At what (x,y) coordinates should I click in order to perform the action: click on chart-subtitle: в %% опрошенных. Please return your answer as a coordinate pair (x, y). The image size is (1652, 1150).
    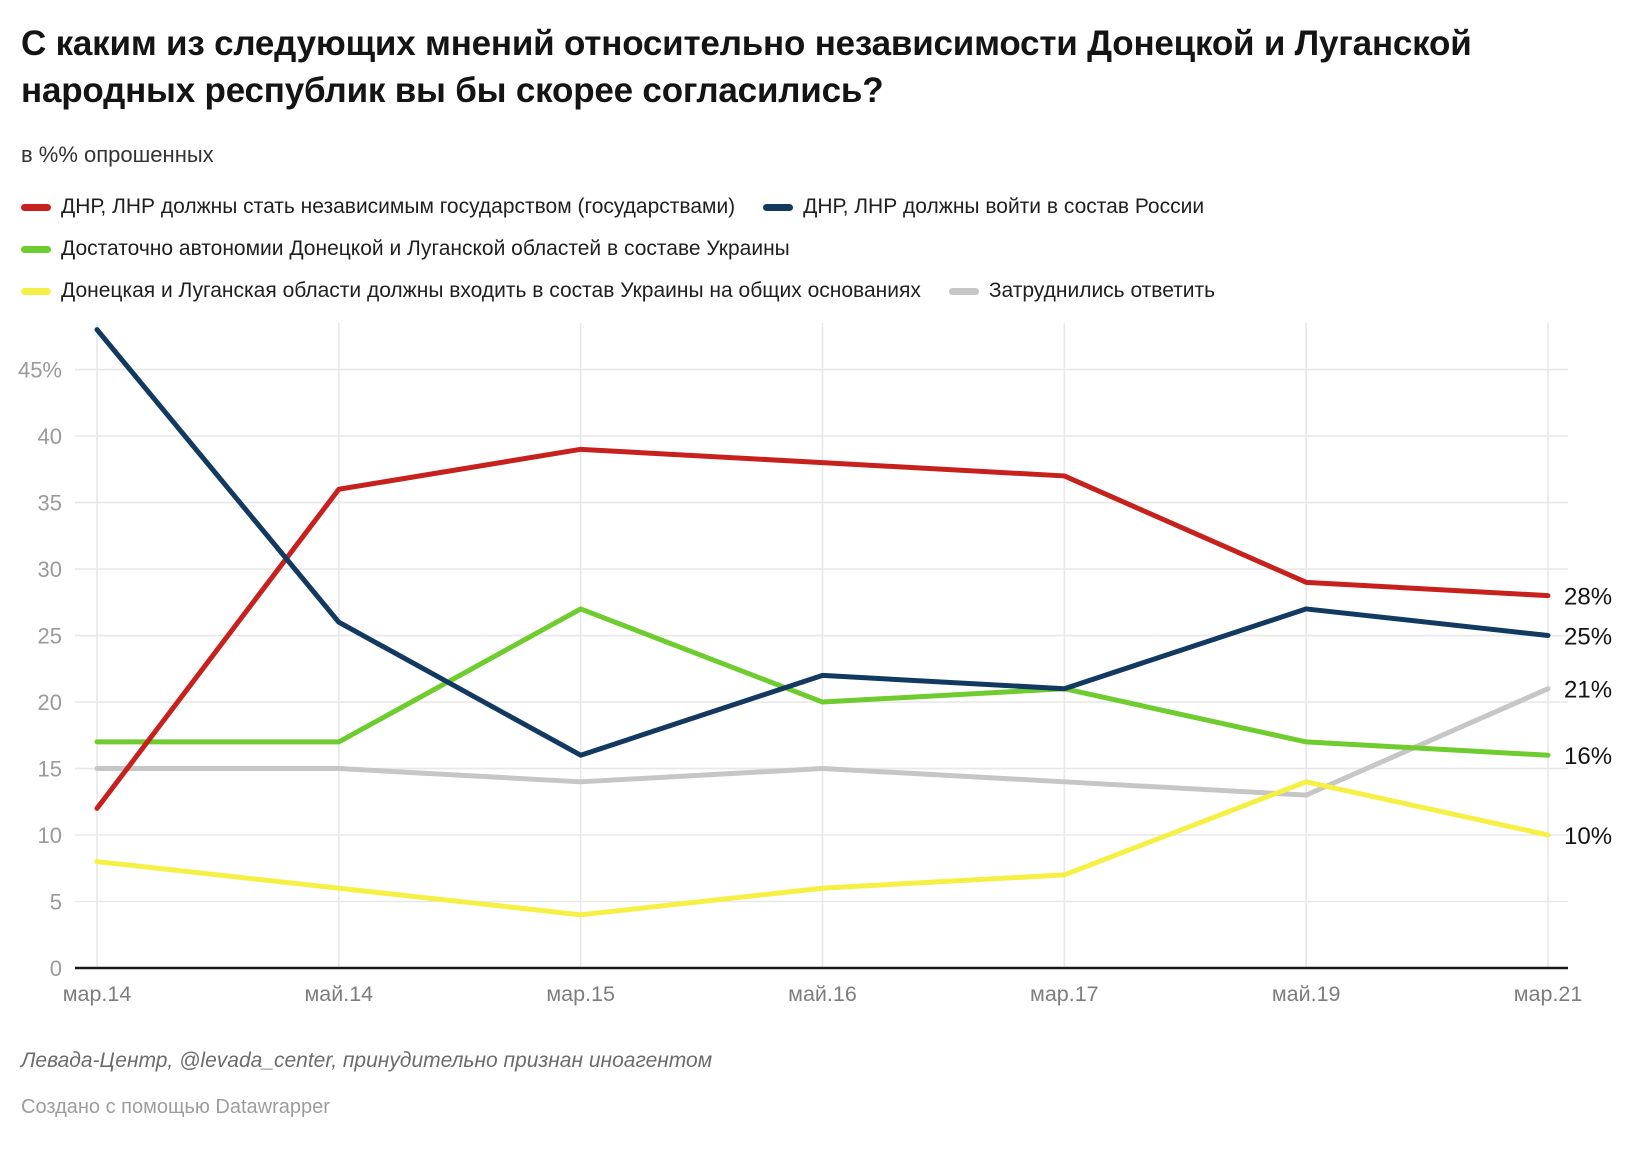
    Looking at the image, I should click on (117, 154).